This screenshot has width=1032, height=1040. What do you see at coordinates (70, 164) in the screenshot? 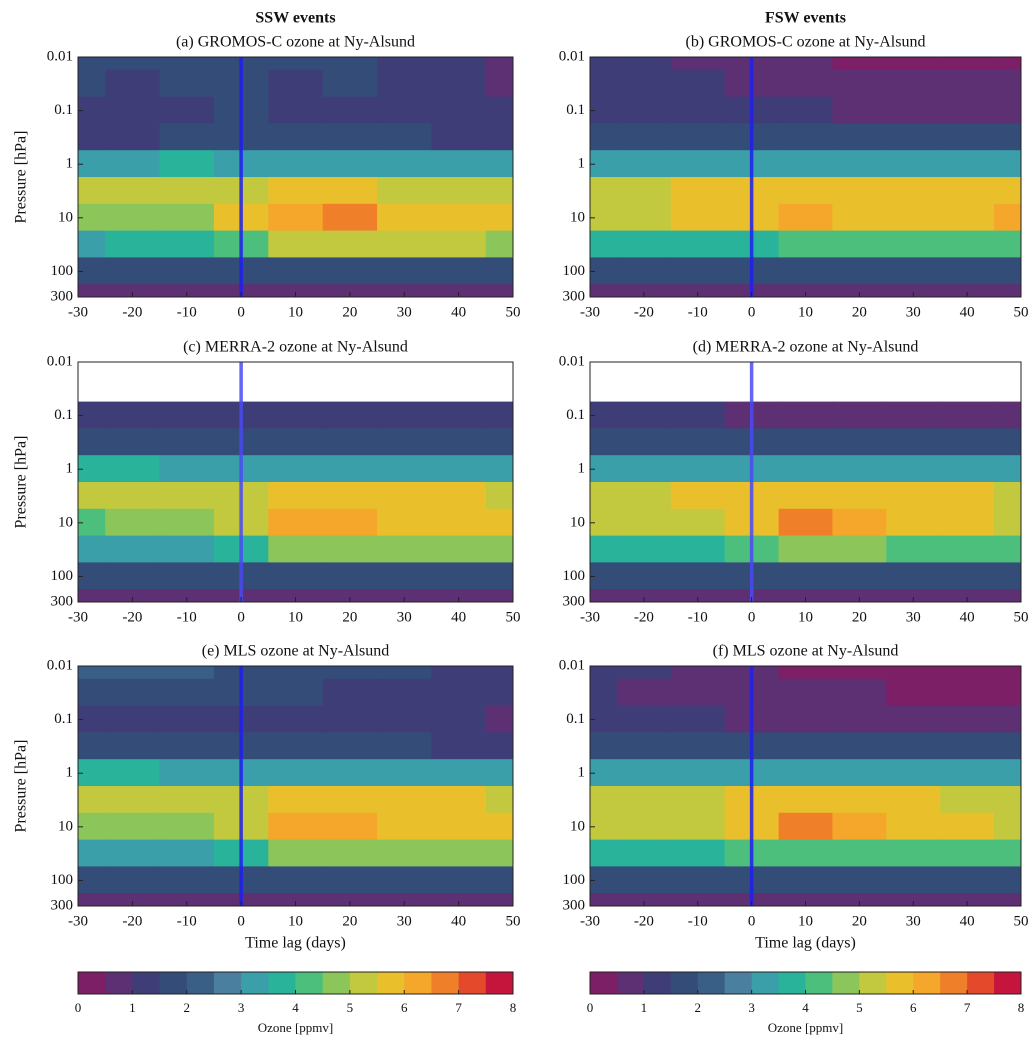
I see `y-tick-label: 1` at bounding box center [70, 164].